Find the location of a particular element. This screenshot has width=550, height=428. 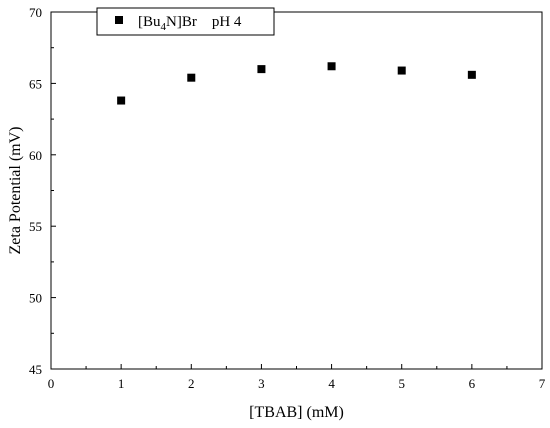

x-axis-ticks: 0 1 2 3 4 5 6 7 is located at coordinates (297, 377).